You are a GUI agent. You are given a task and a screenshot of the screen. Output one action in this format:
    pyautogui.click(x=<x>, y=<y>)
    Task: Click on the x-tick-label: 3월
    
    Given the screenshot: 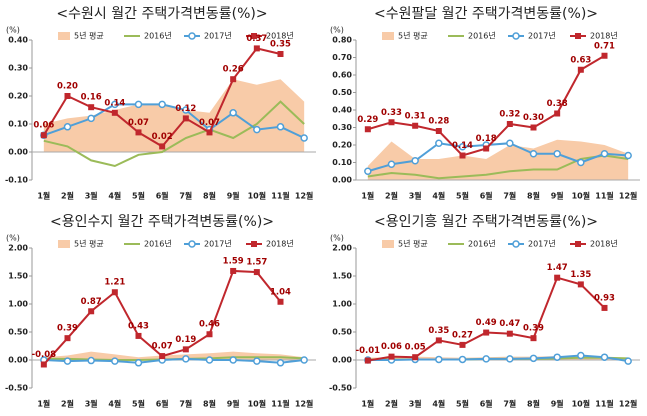 What is the action you would take?
    pyautogui.click(x=415, y=196)
    